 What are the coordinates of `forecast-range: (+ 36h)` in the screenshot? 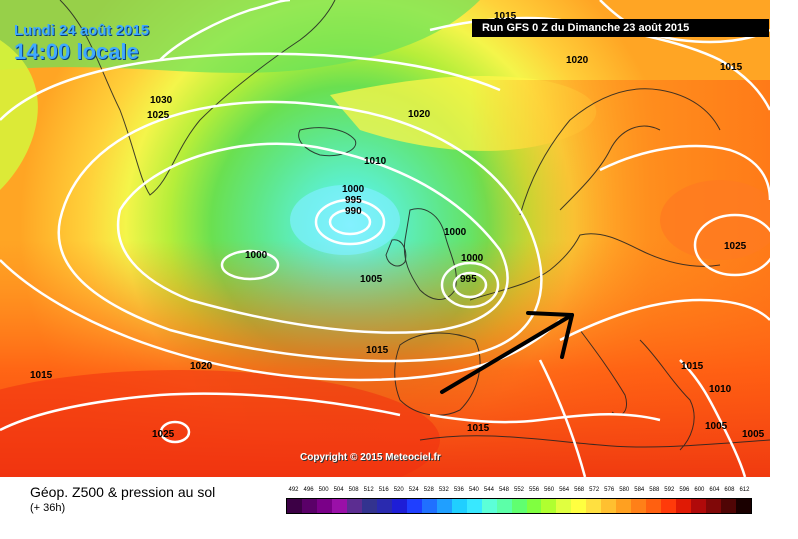 It's located at (48, 508).